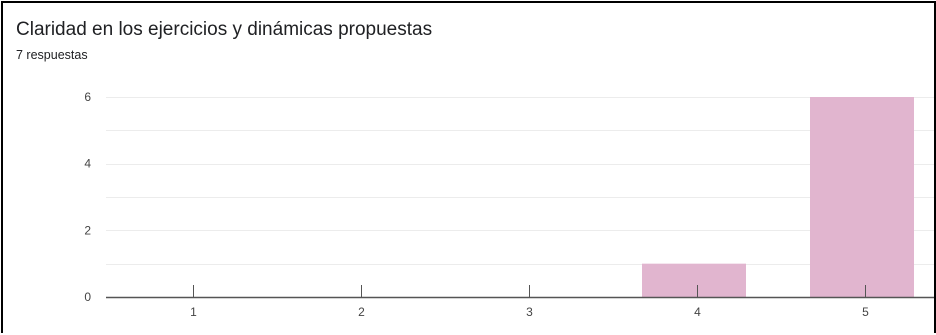 This screenshot has height=335, width=936. What do you see at coordinates (87, 164) in the screenshot?
I see `y-tick-label: 4` at bounding box center [87, 164].